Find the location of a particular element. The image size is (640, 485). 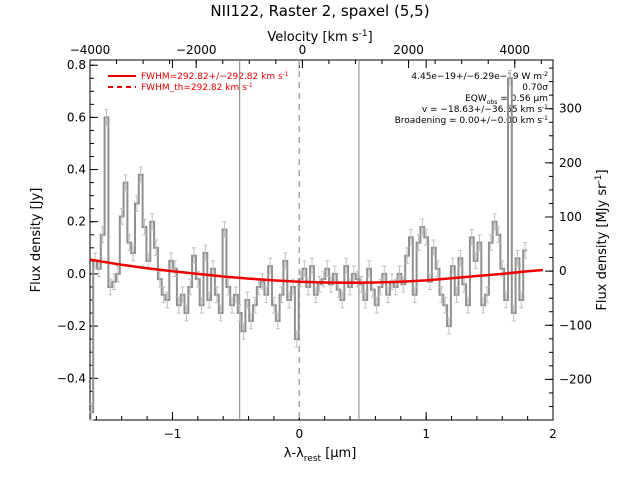

y-tick-label: −0.2 is located at coordinates (71, 326).